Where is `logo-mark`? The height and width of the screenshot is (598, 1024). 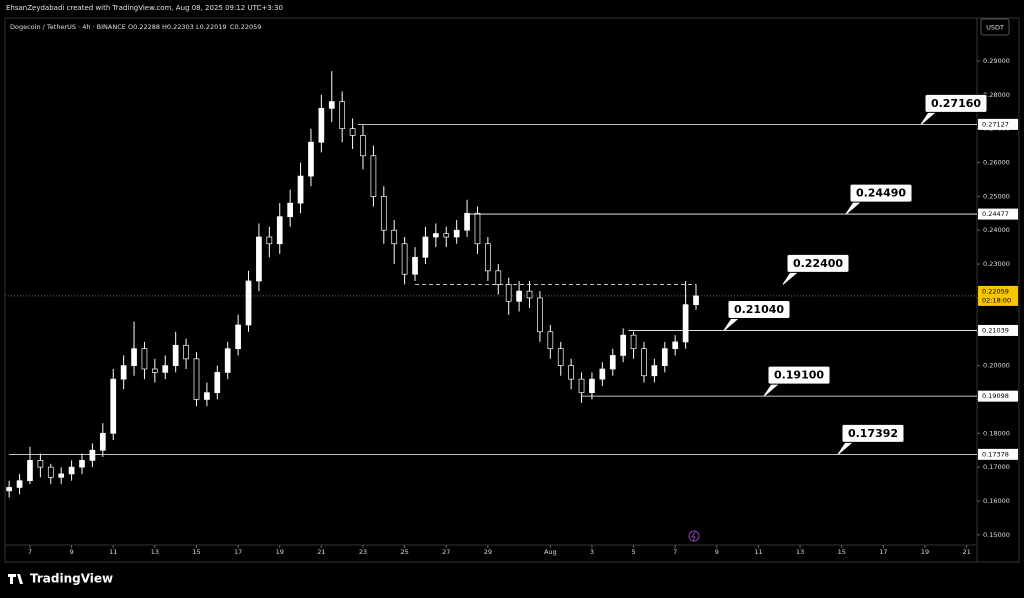 logo-mark is located at coordinates (15, 579).